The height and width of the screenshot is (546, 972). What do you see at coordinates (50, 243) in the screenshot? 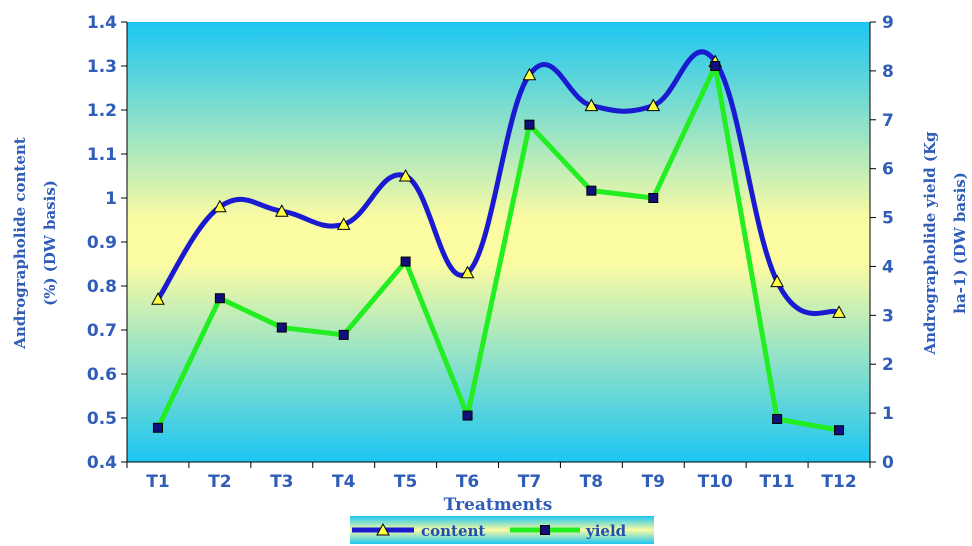
I see `left-axis-title-line2: (%) (DW basis)` at bounding box center [50, 243].